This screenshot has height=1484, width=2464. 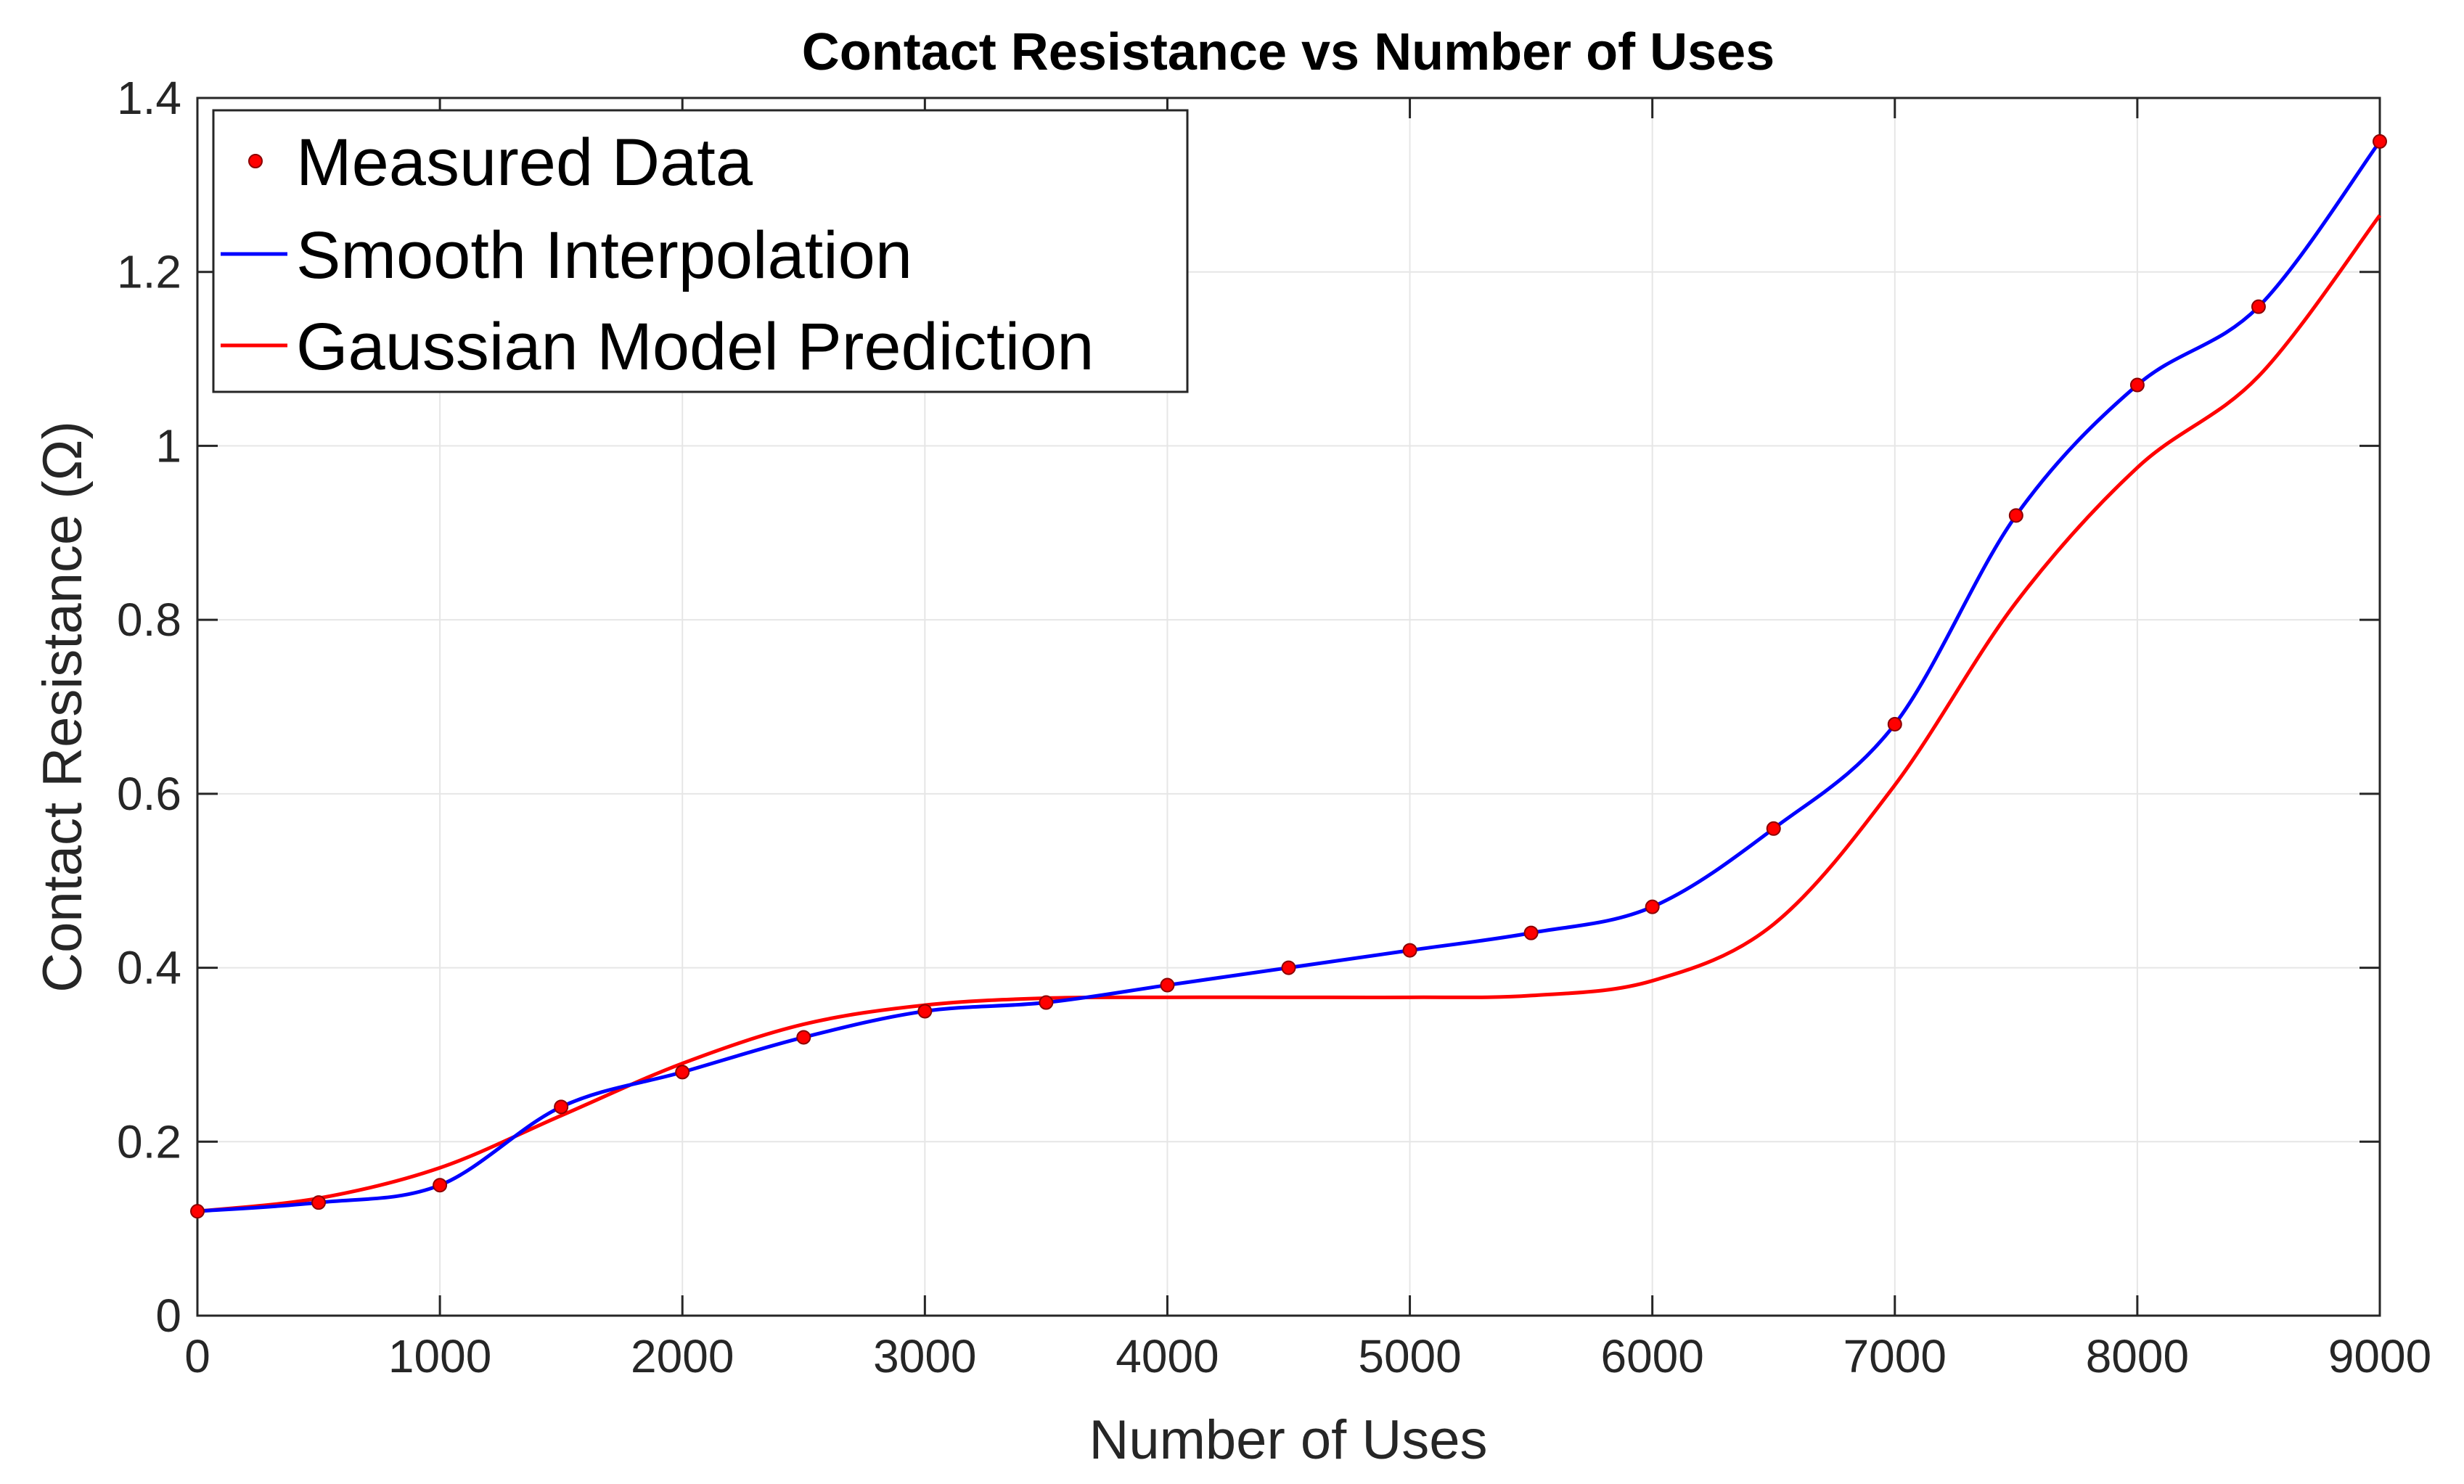 What do you see at coordinates (149, 794) in the screenshot?
I see `y-tick-label: 0.6` at bounding box center [149, 794].